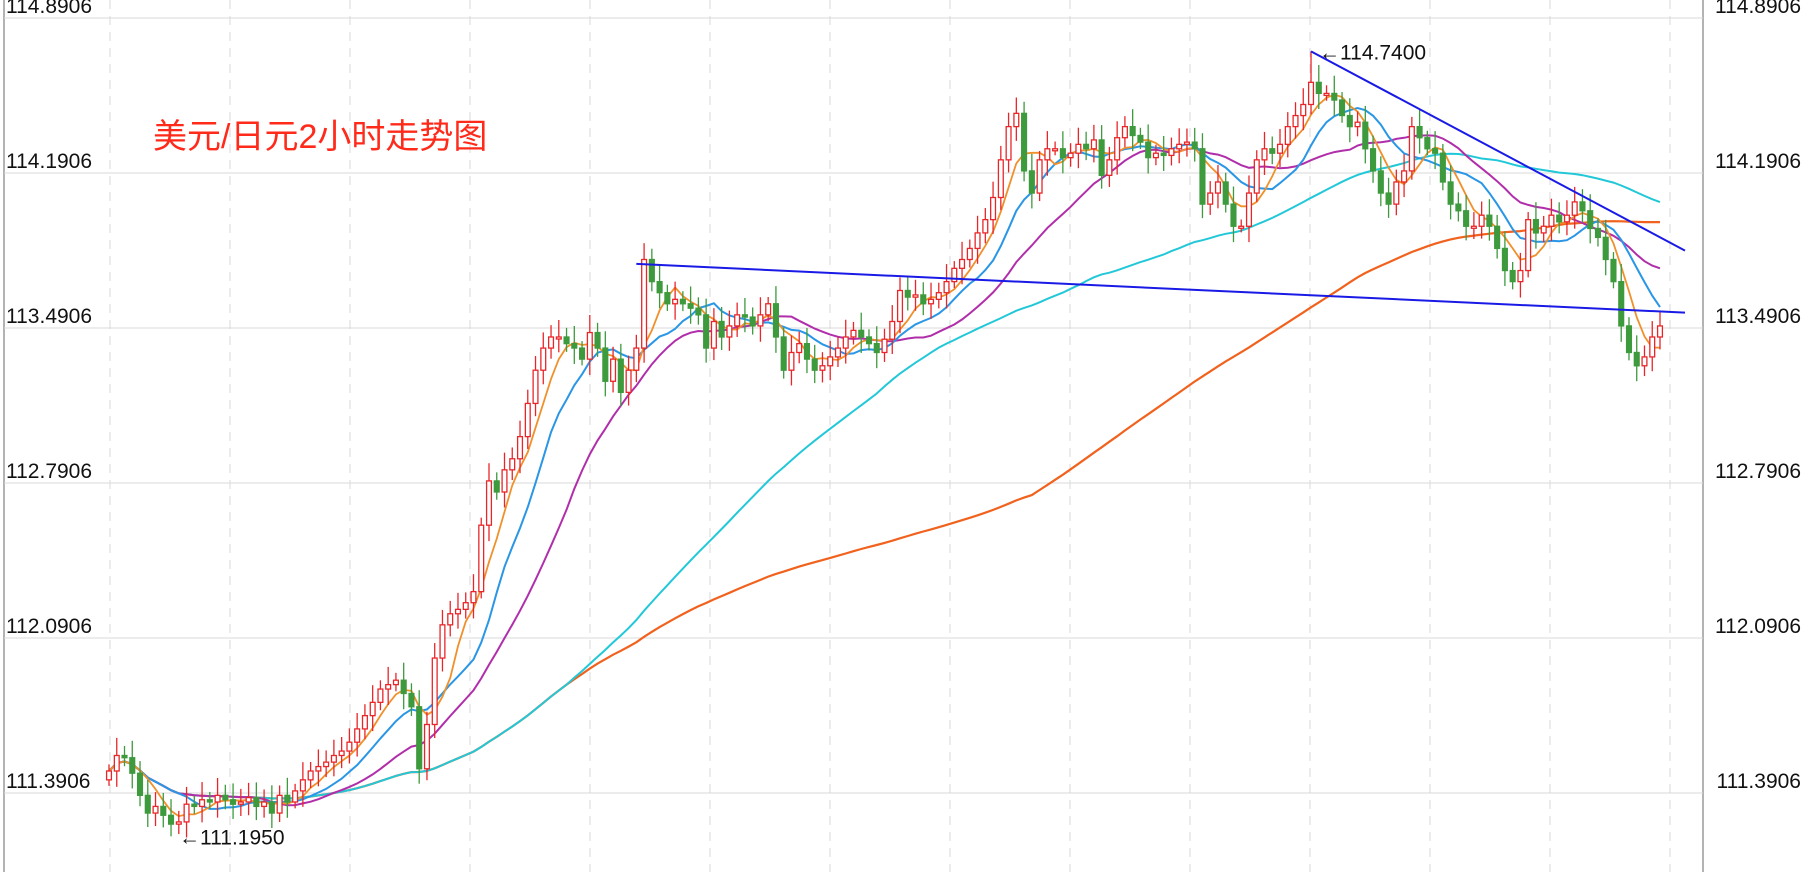 The image size is (1804, 877). I want to click on chart-title: 美元/日元2小时走势图, so click(320, 137).